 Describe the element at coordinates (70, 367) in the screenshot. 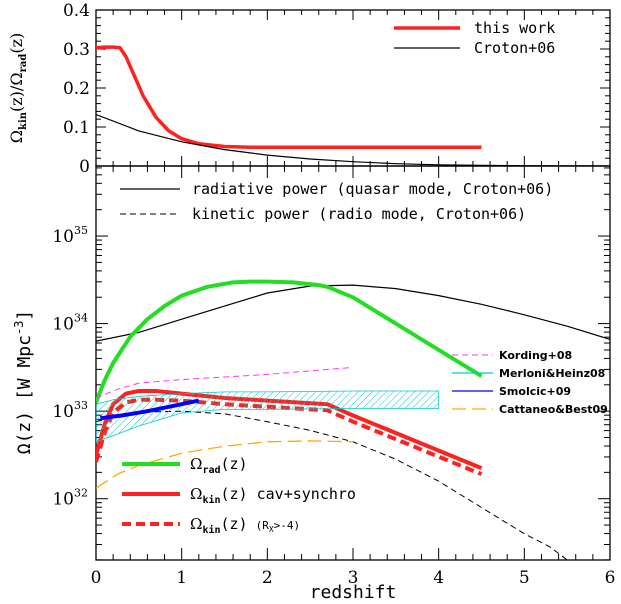

I see `bottom-y-tick-labels: 1032 1033 1034 1035` at that location.